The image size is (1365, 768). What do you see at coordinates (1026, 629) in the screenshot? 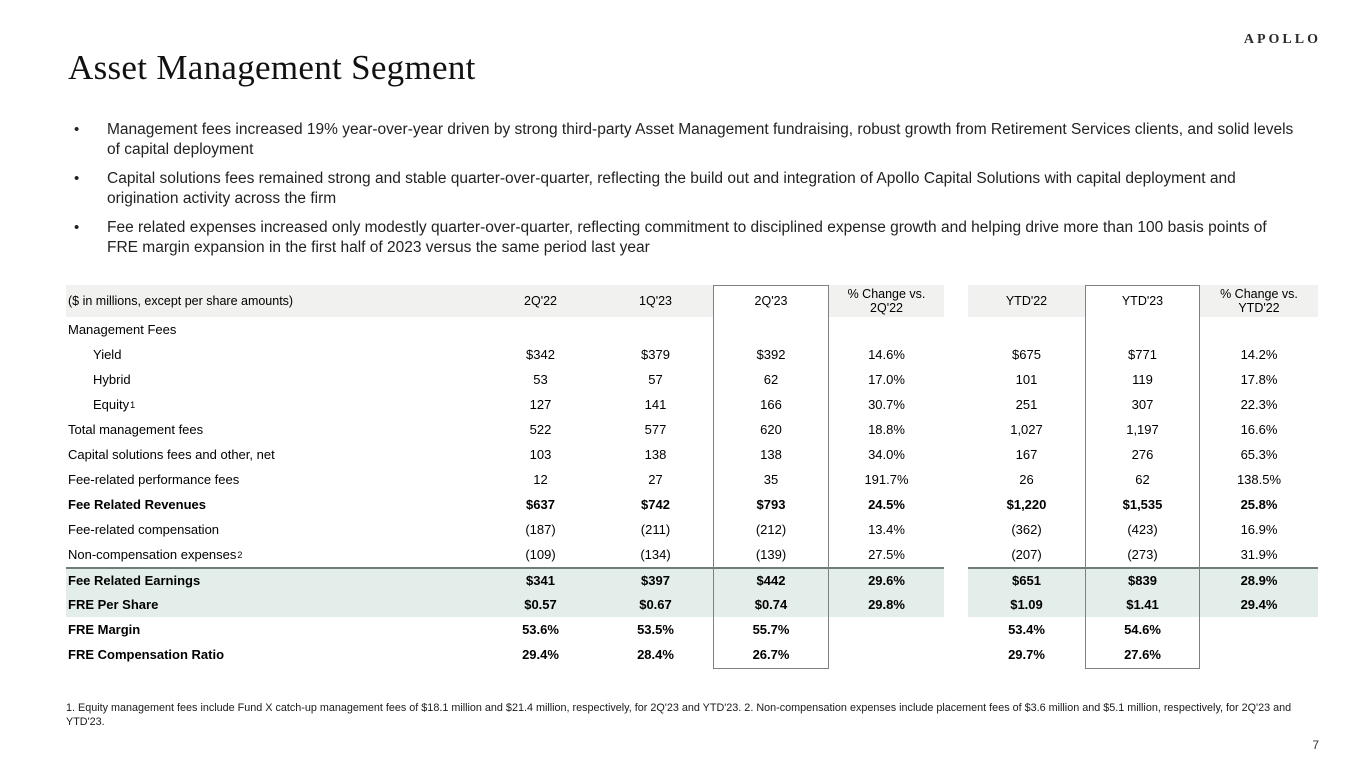
I see `cell-value: 53.4%` at bounding box center [1026, 629].